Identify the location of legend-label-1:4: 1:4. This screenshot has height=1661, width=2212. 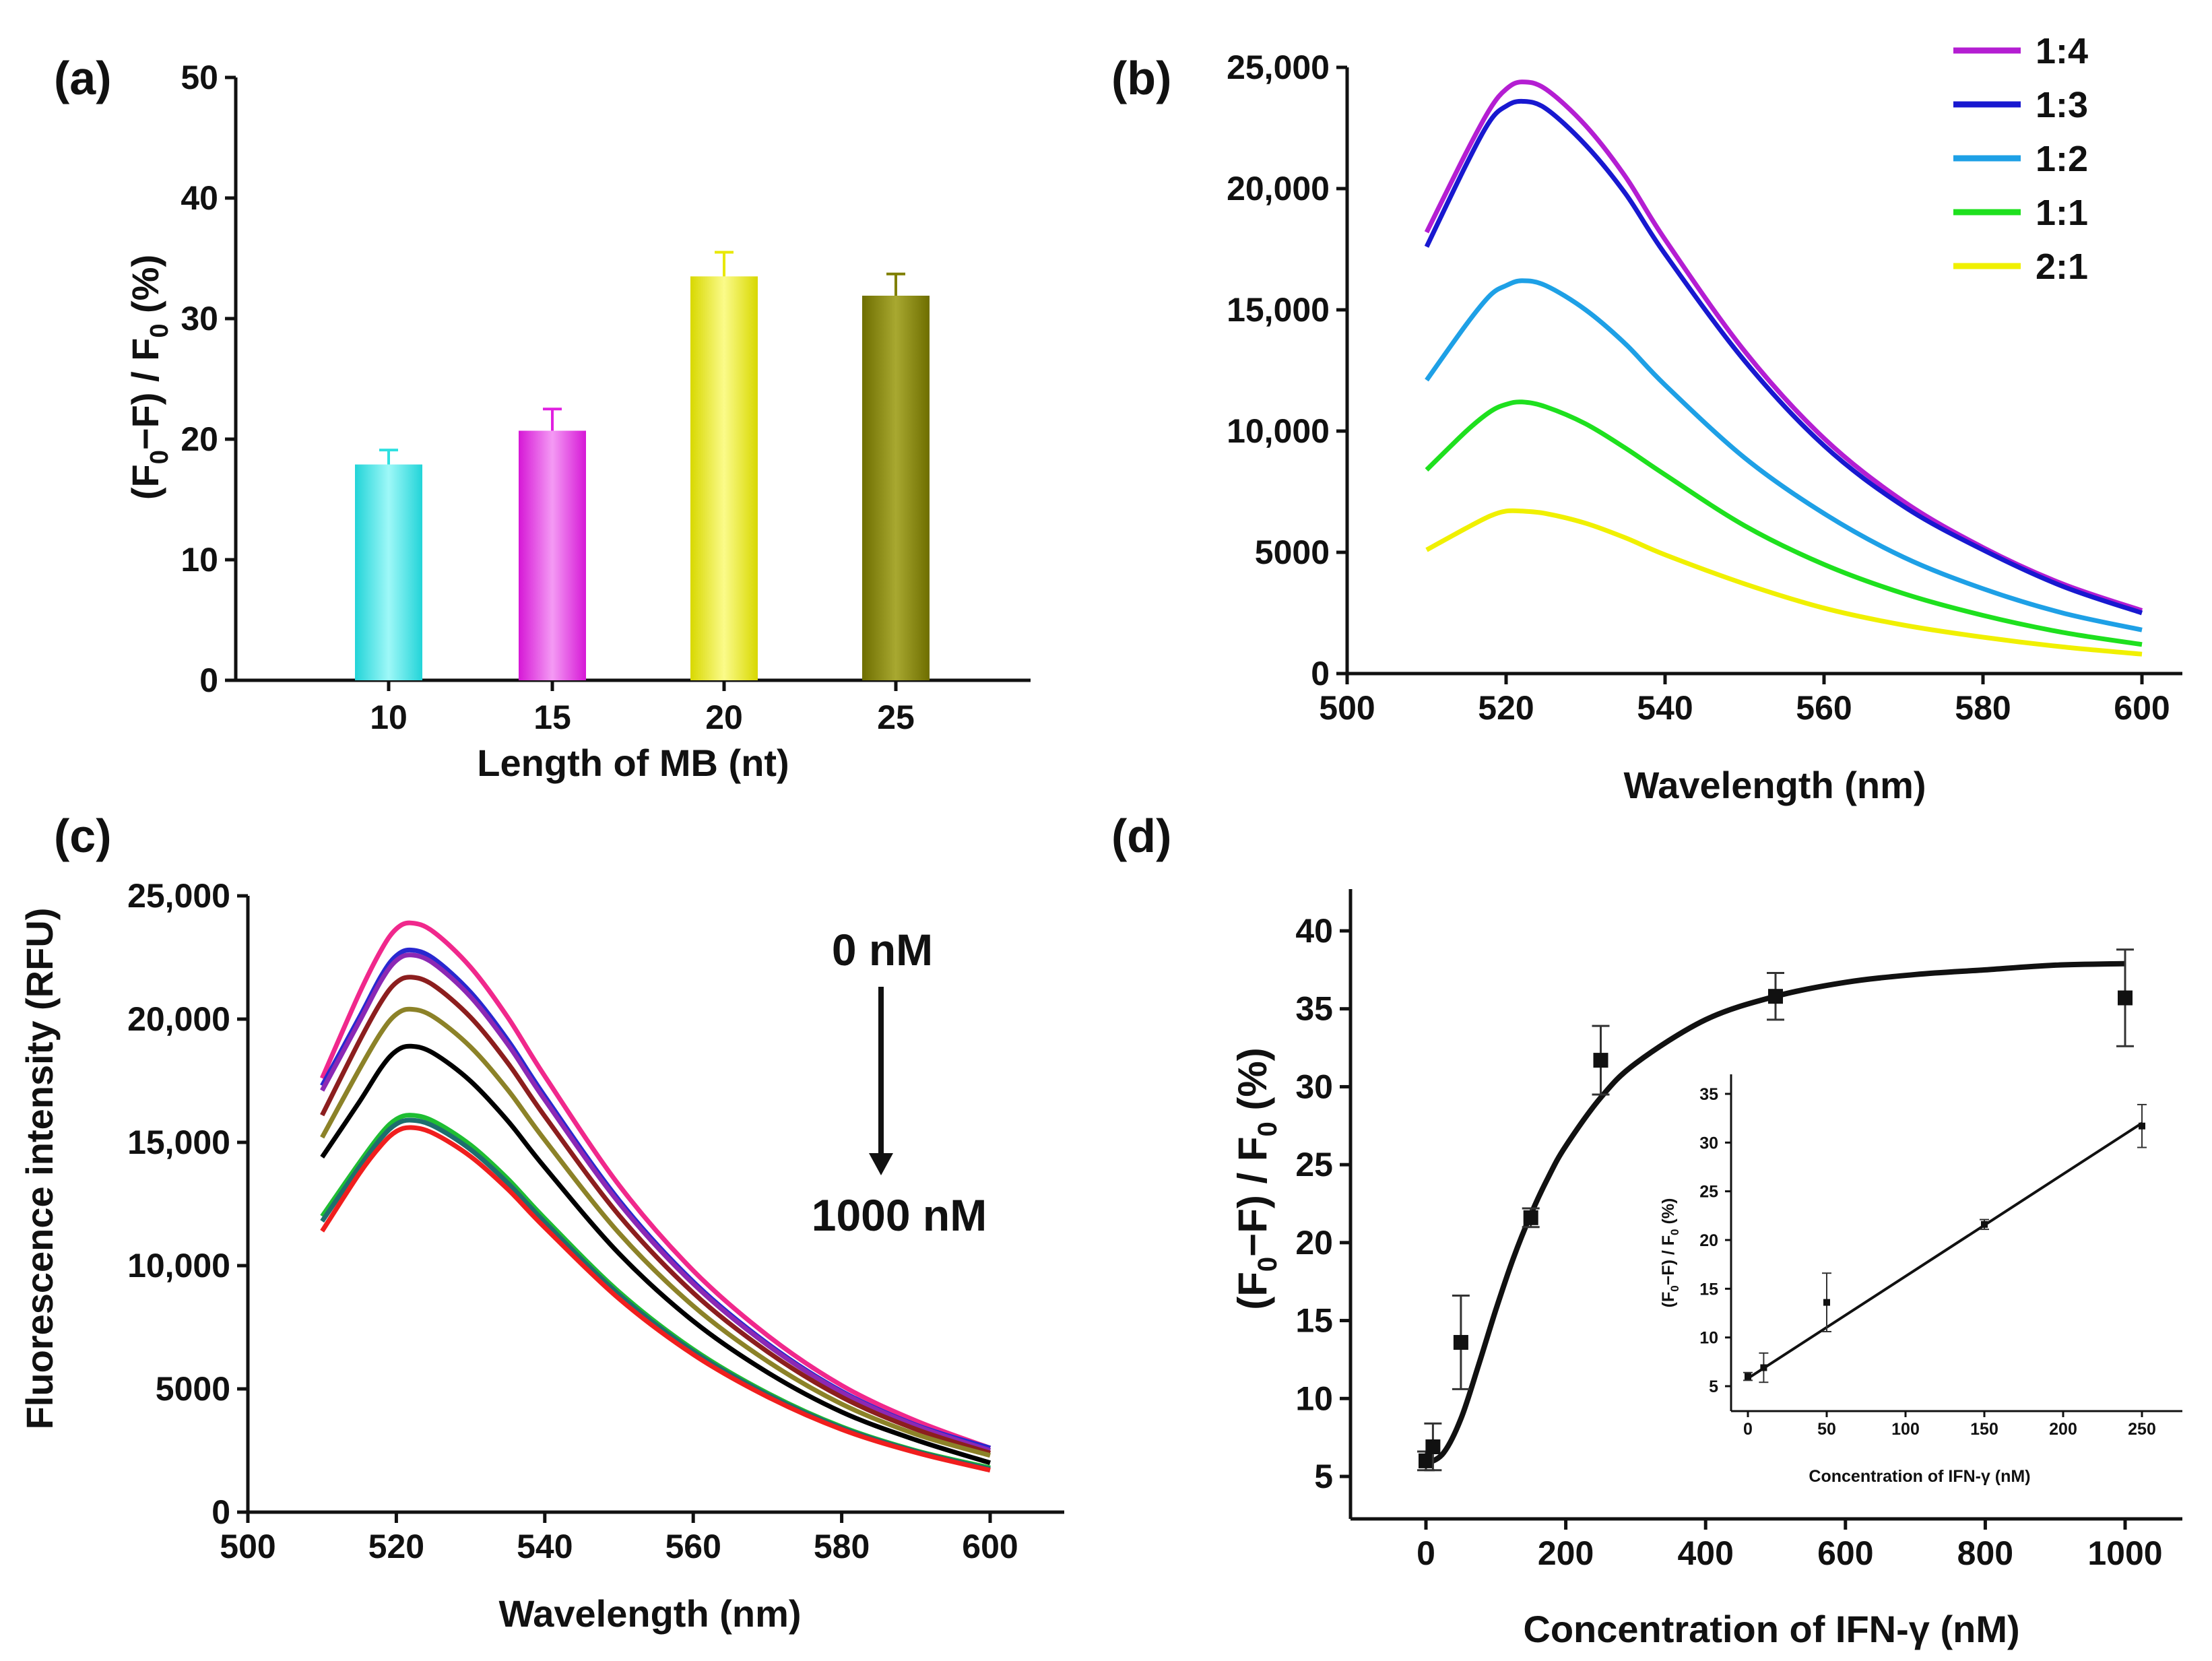
(2062, 51).